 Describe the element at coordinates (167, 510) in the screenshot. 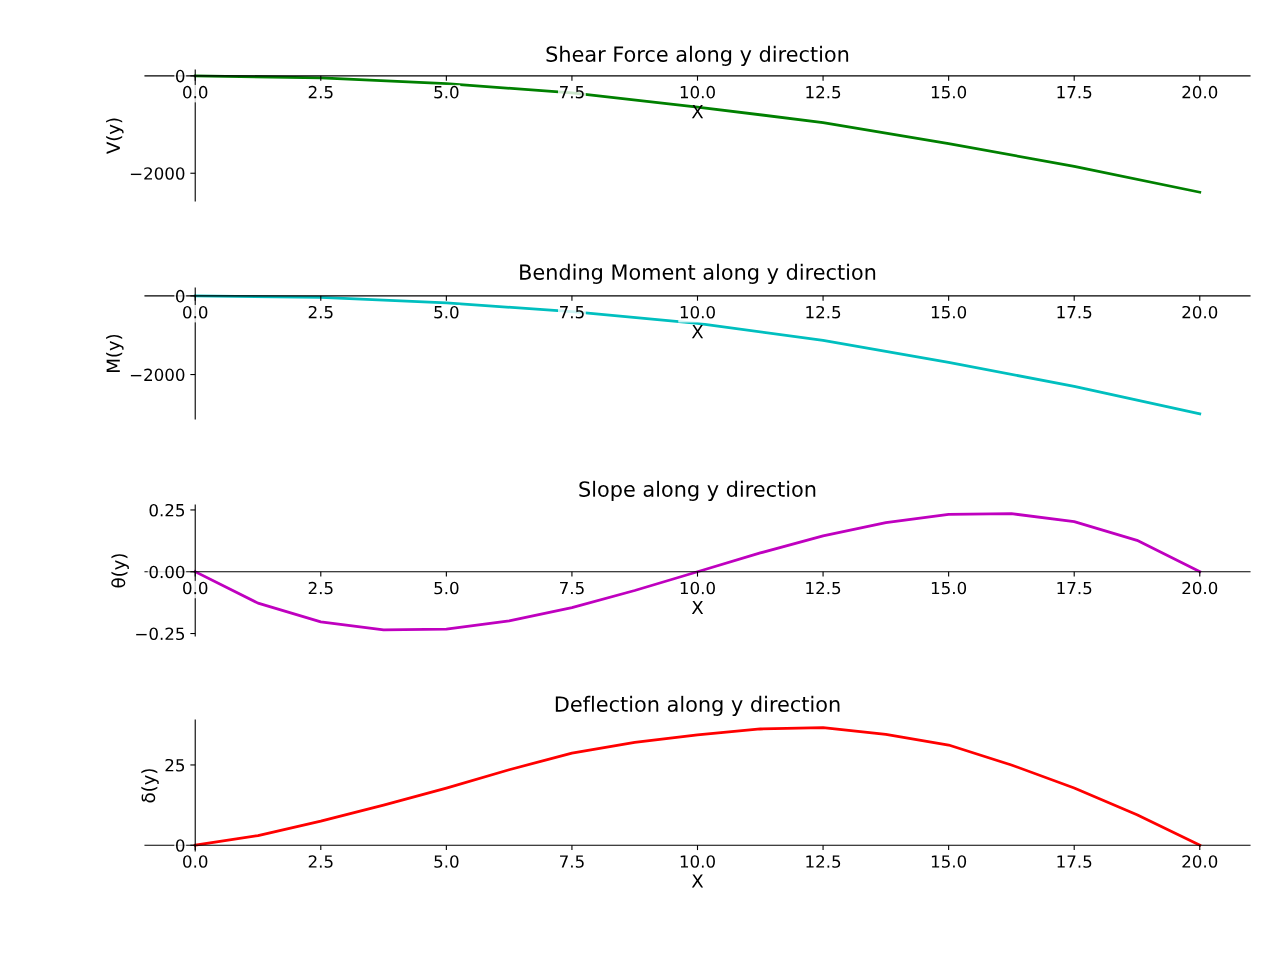

I see `y-tick-label: 0.25` at that location.